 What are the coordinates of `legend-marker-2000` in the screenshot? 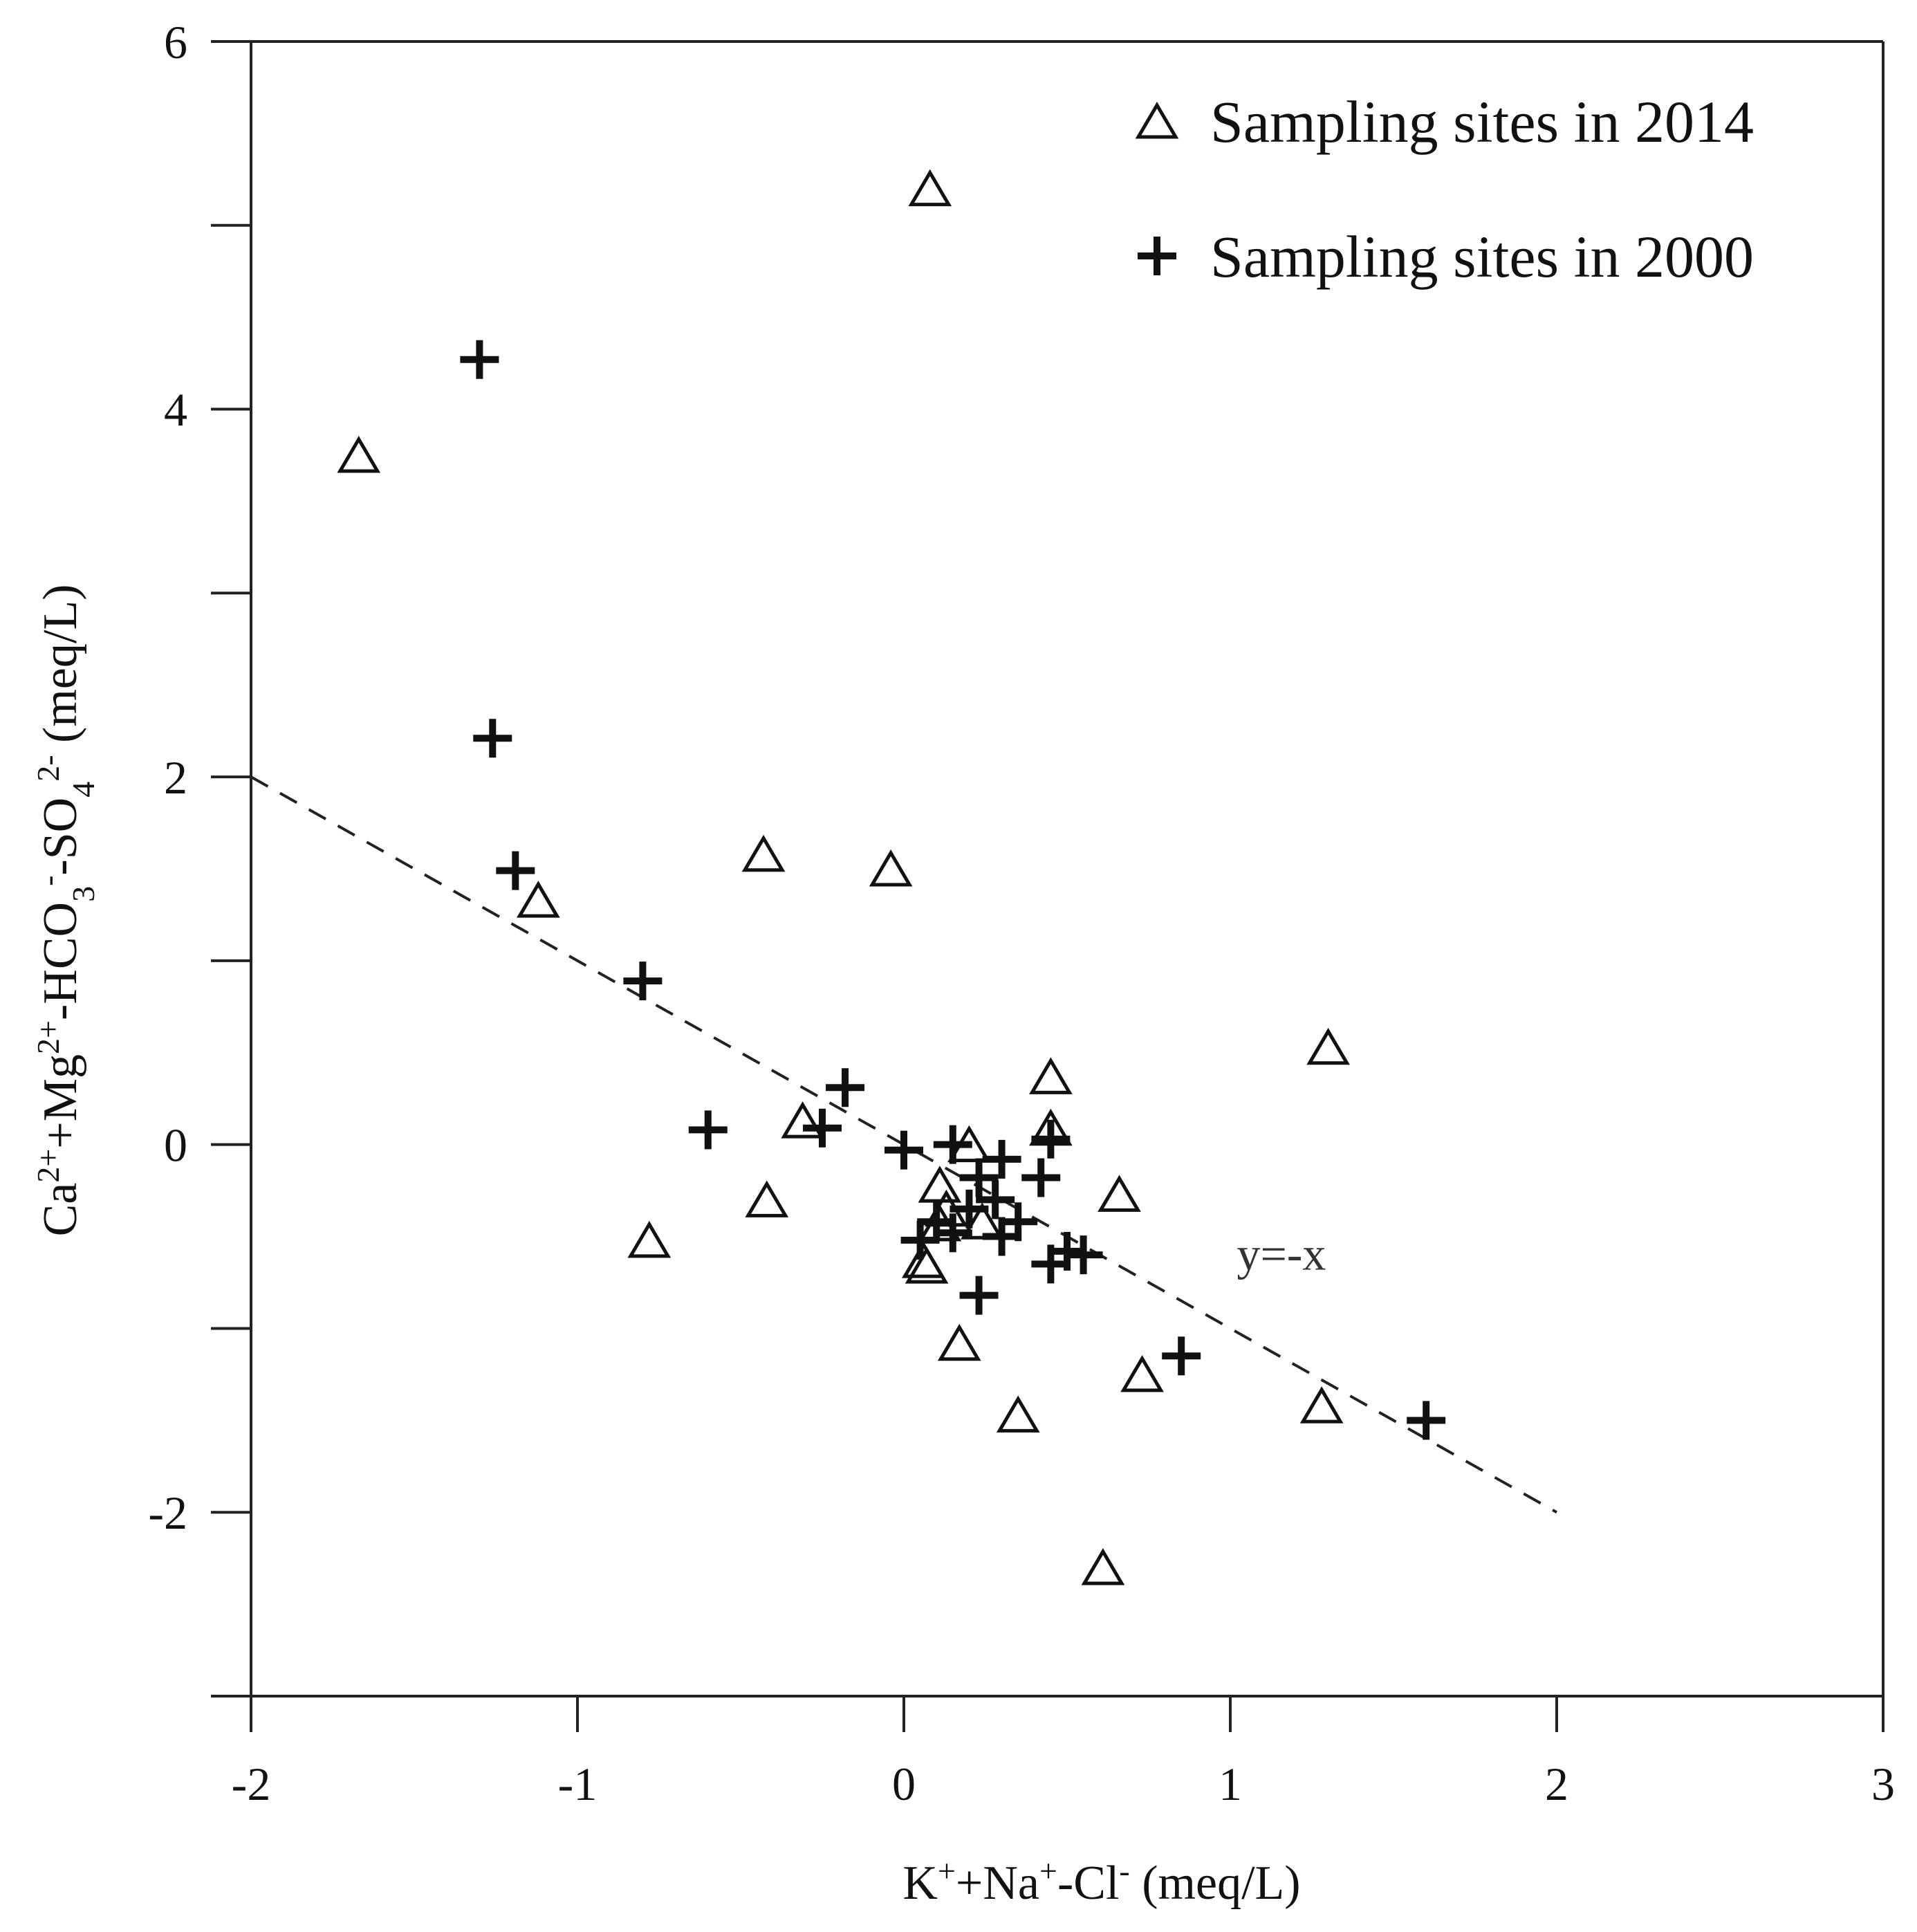 It's located at (1157, 256).